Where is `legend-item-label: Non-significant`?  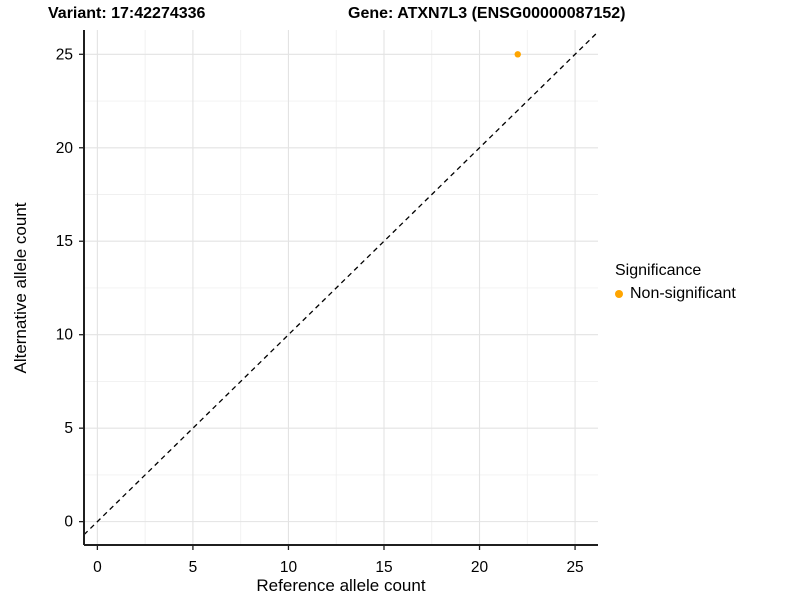 legend-item-label: Non-significant is located at coordinates (683, 293).